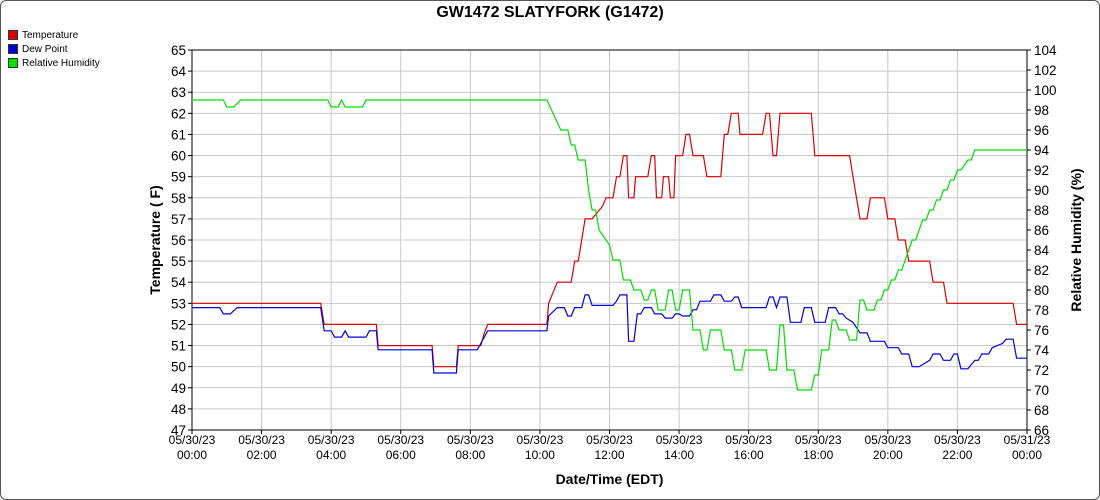  What do you see at coordinates (1076, 240) in the screenshot?
I see `y-axis-label-right: Relative Humidity (%)` at bounding box center [1076, 240].